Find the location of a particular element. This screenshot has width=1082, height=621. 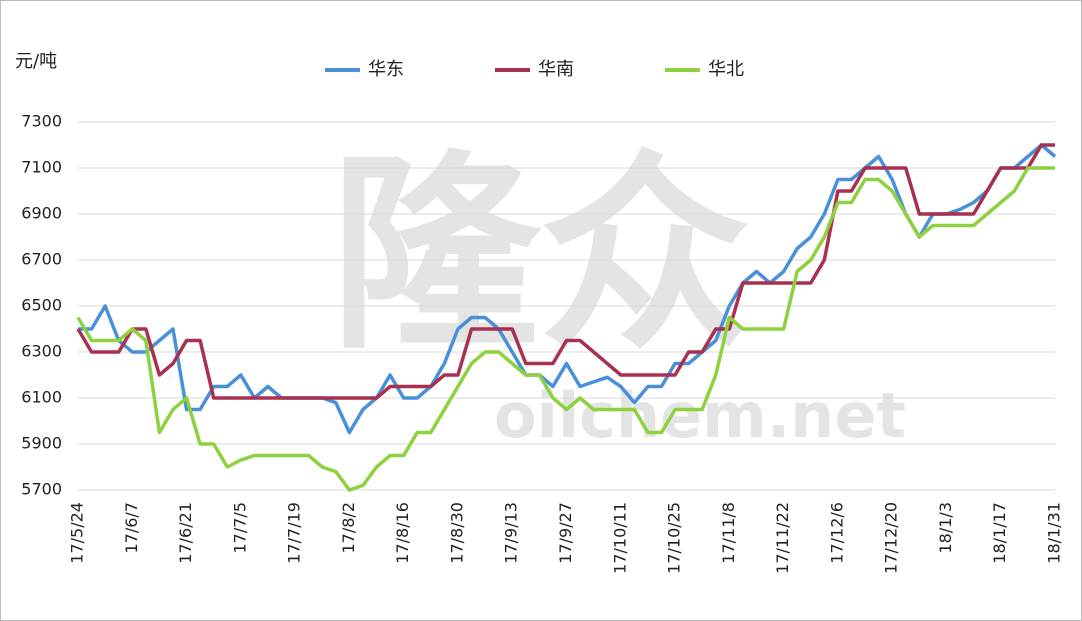

x-tick-label: 18/1/17 is located at coordinates (999, 533).